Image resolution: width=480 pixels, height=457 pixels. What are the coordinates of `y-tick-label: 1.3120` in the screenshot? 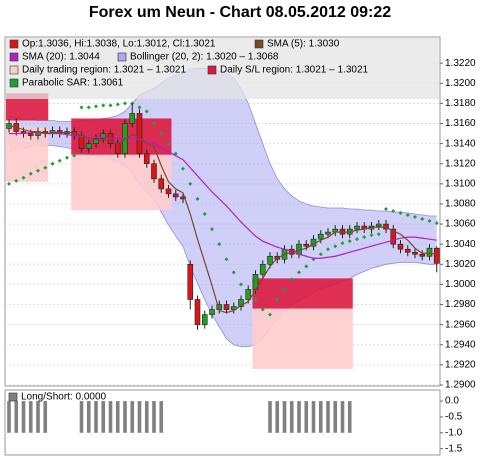 It's located at (460, 163).